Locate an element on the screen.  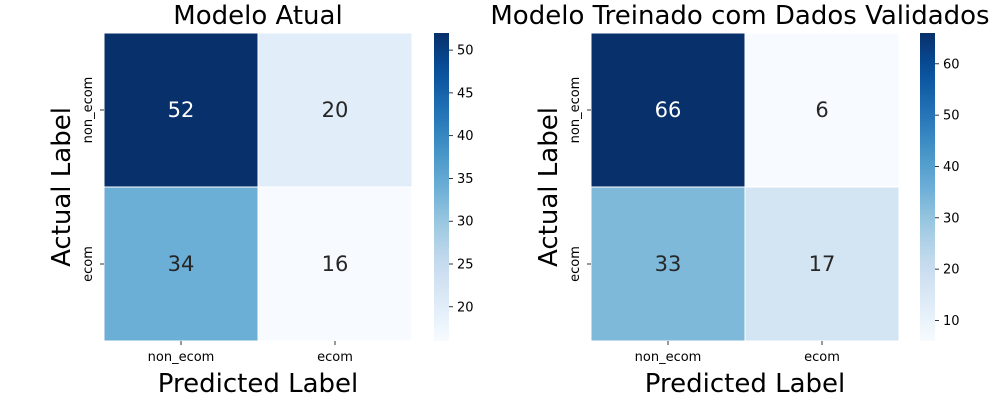
cell-value-label: 6 is located at coordinates (821, 110).